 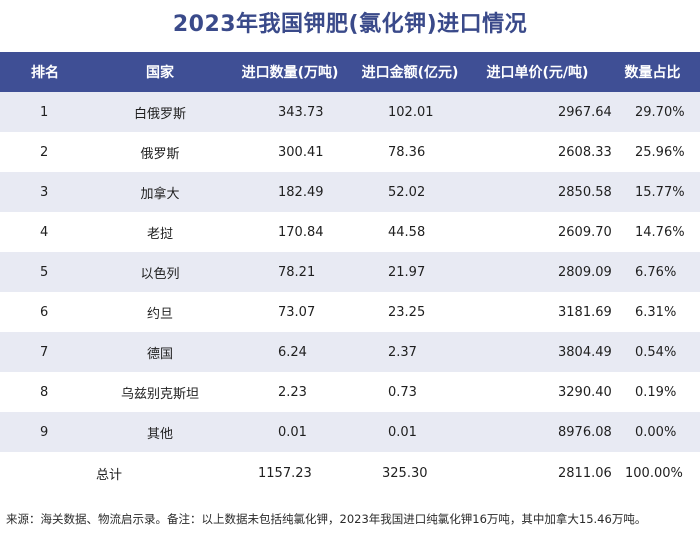 What do you see at coordinates (44, 352) in the screenshot?
I see `rank-cell: 7` at bounding box center [44, 352].